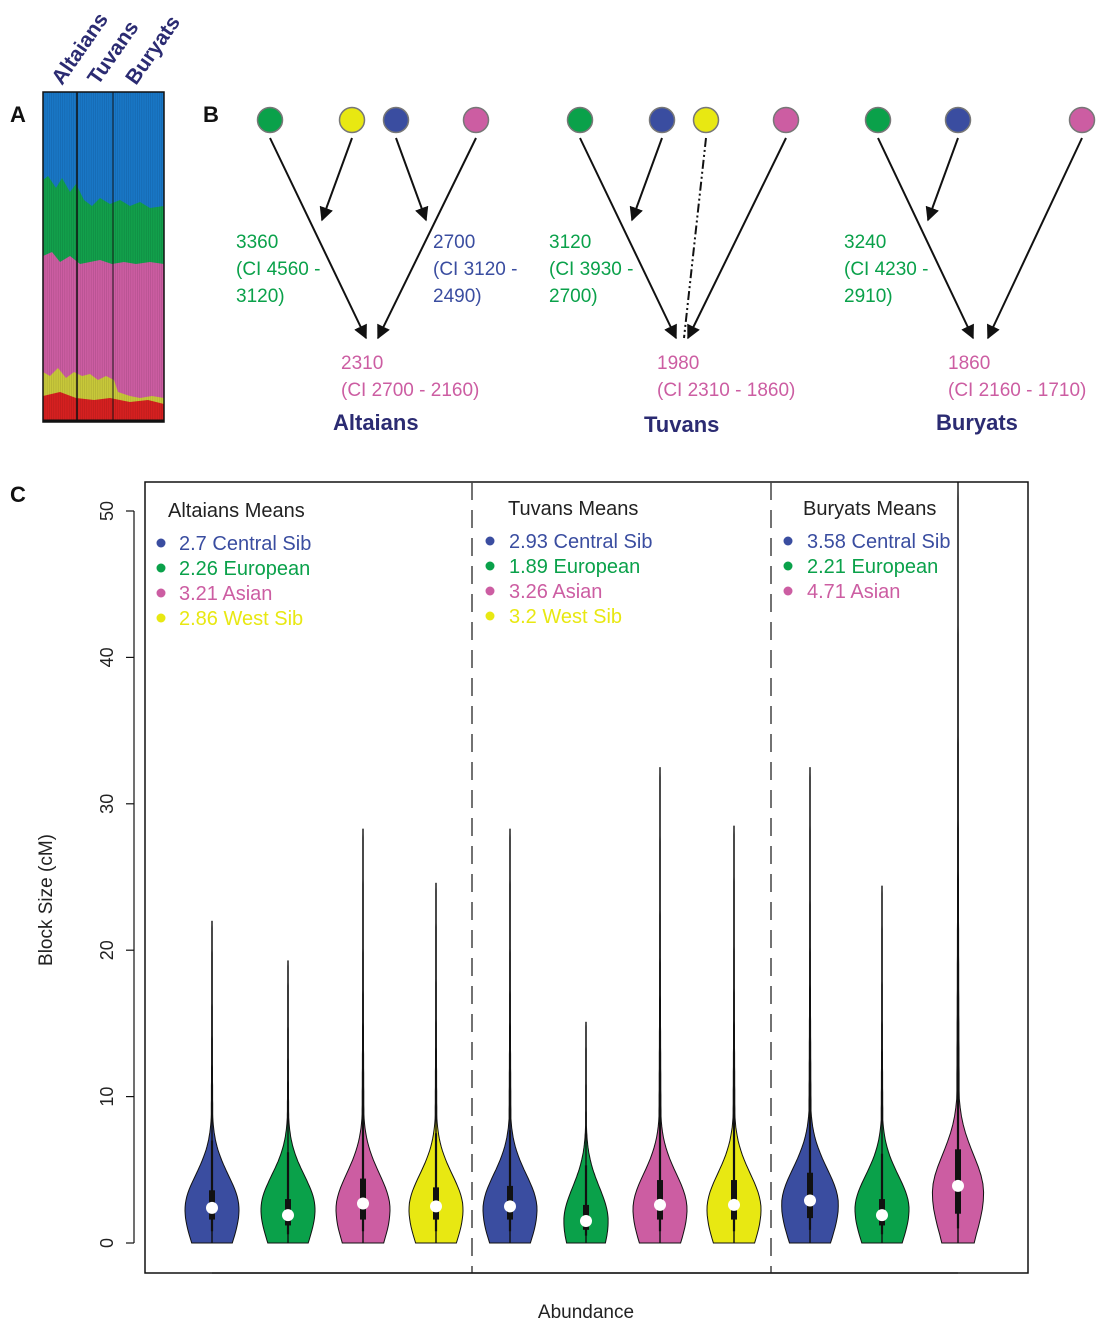 The width and height of the screenshot is (1101, 1323). What do you see at coordinates (523, 617) in the screenshot?
I see `legend-mean: 3.2` at bounding box center [523, 617].